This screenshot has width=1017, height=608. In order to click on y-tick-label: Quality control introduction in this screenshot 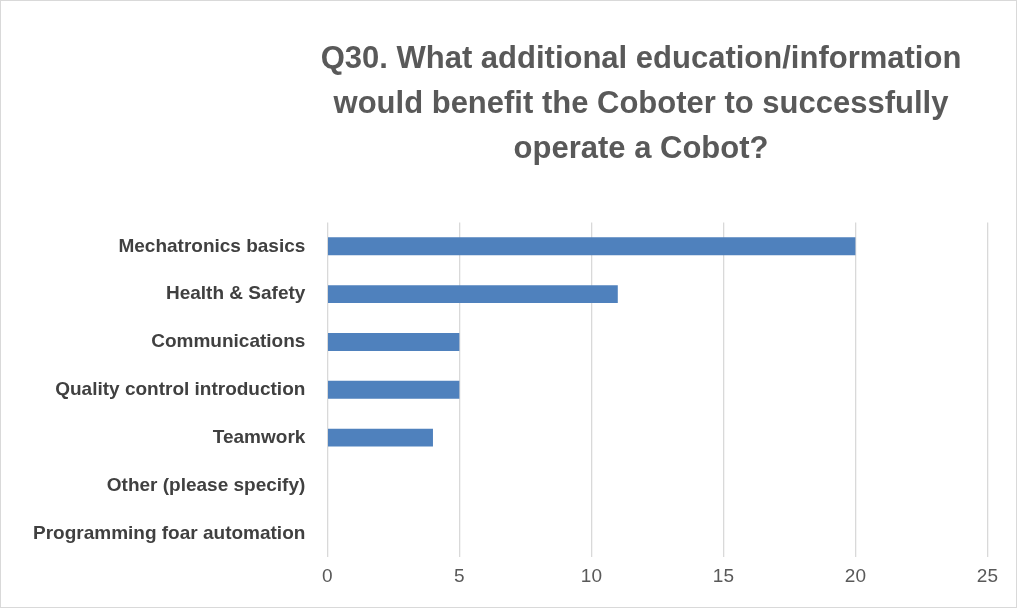, I will do `click(180, 389)`.